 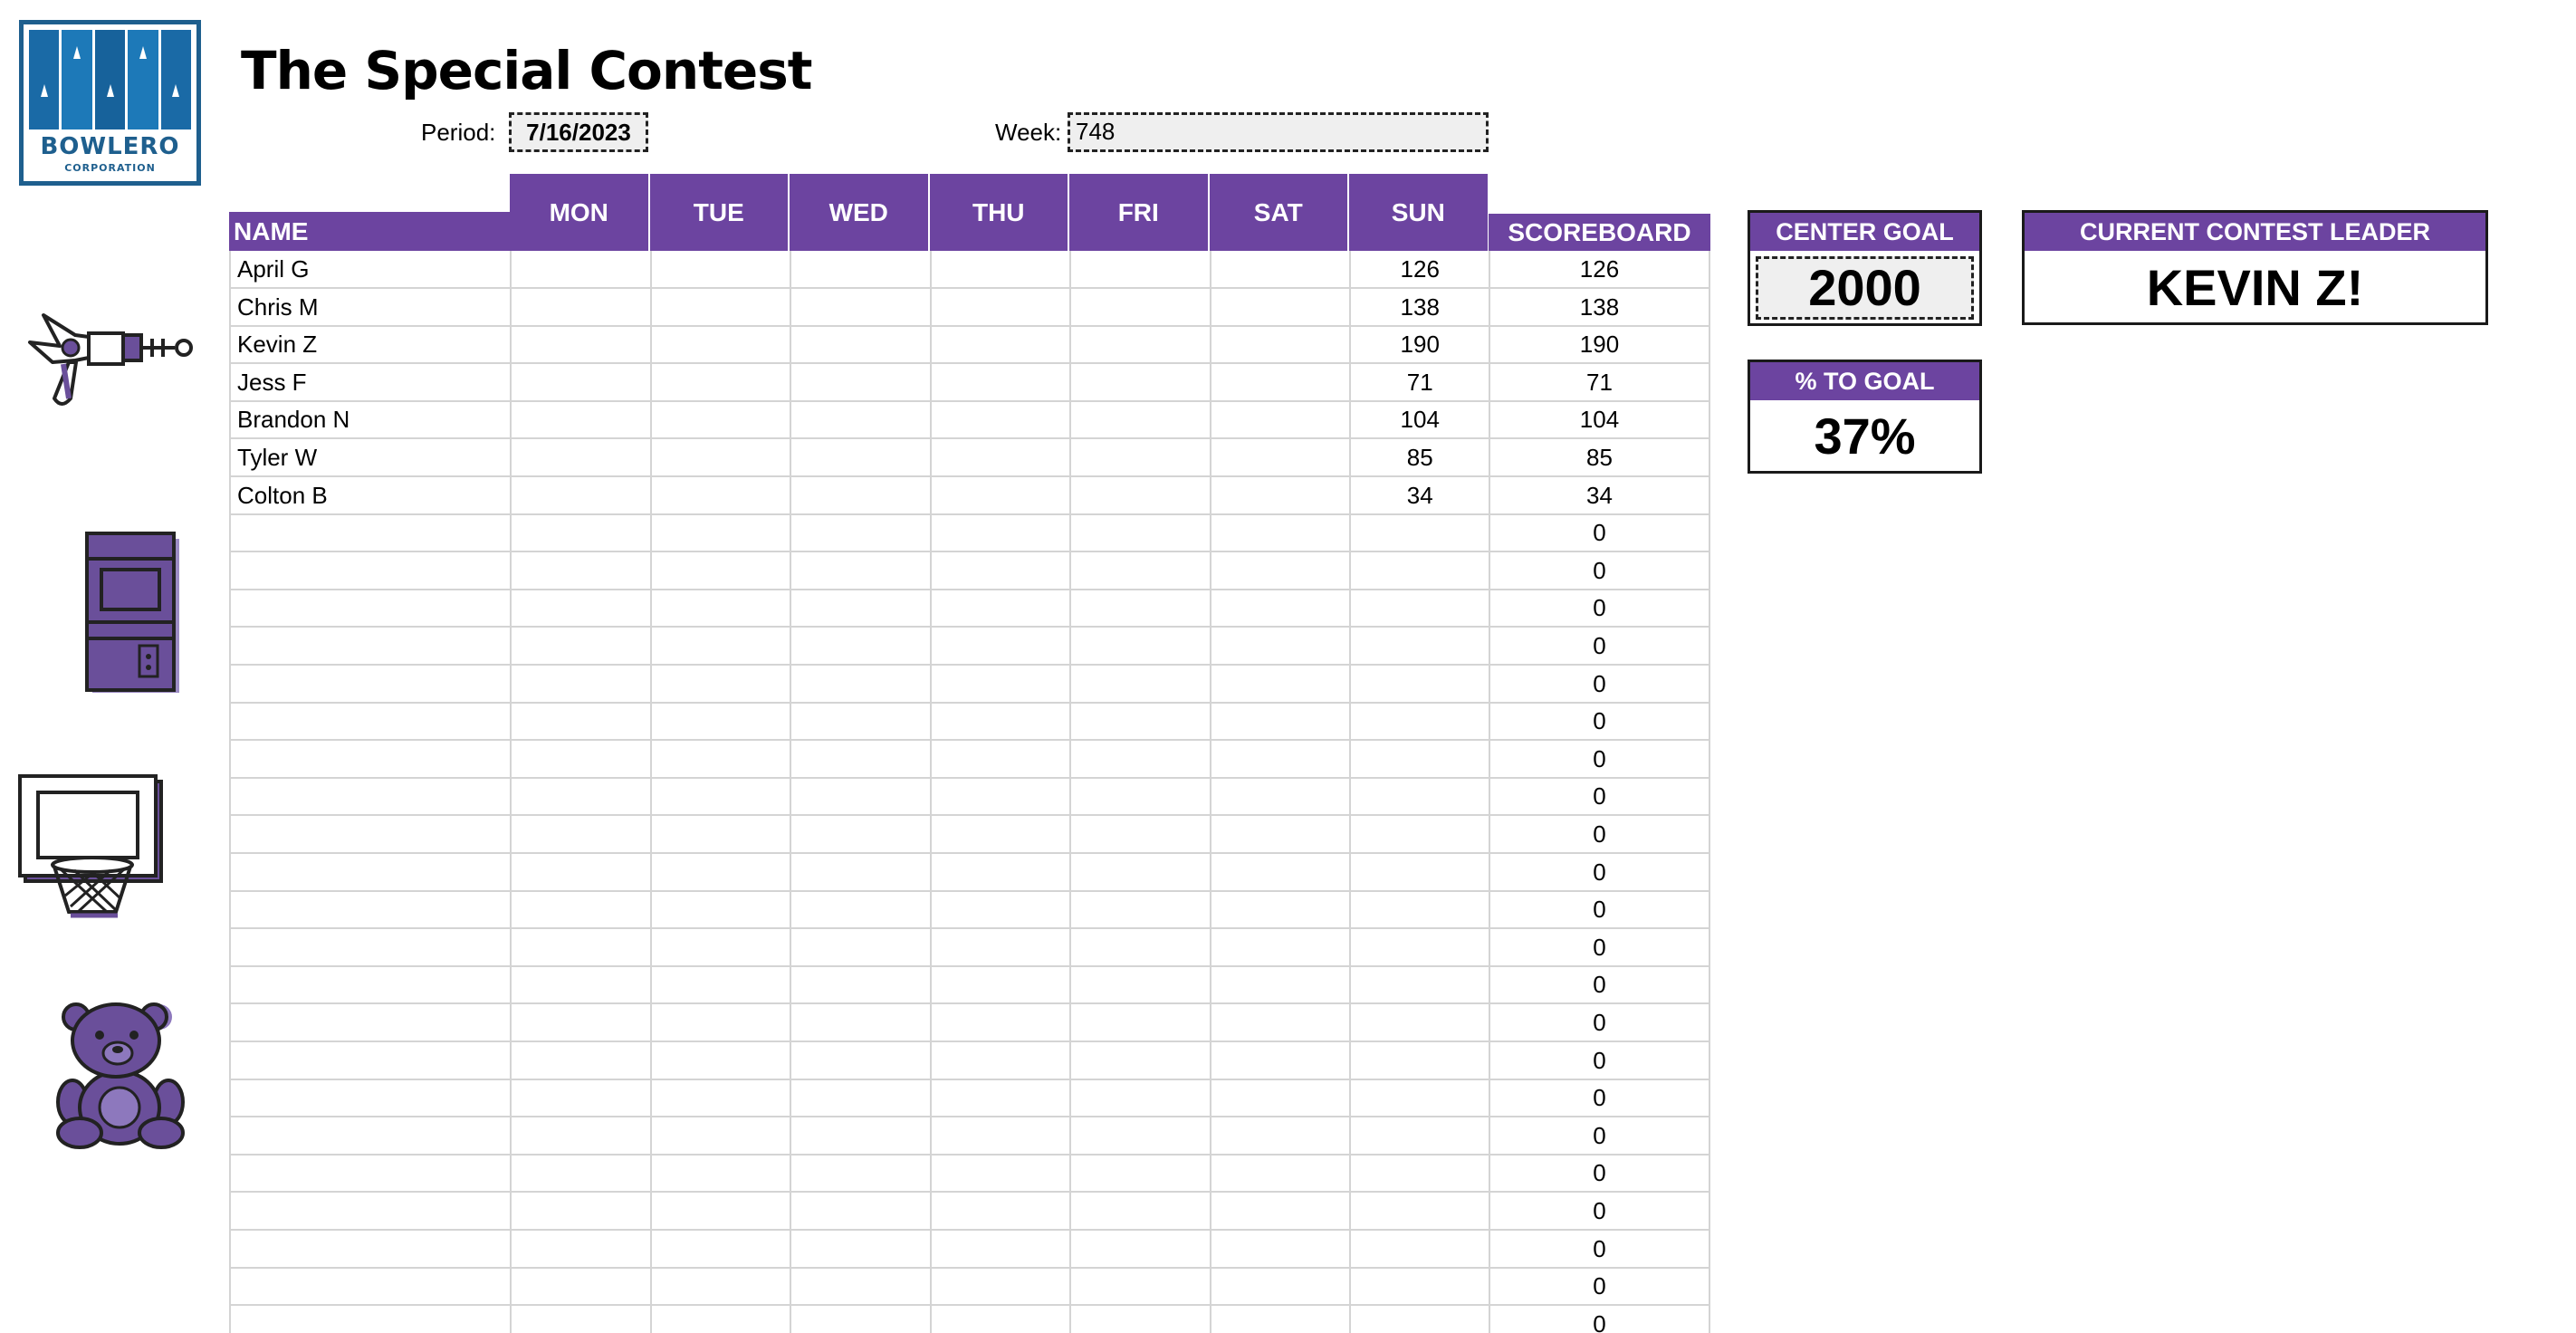 I want to click on period-input: 7/16/2023, so click(x=578, y=132).